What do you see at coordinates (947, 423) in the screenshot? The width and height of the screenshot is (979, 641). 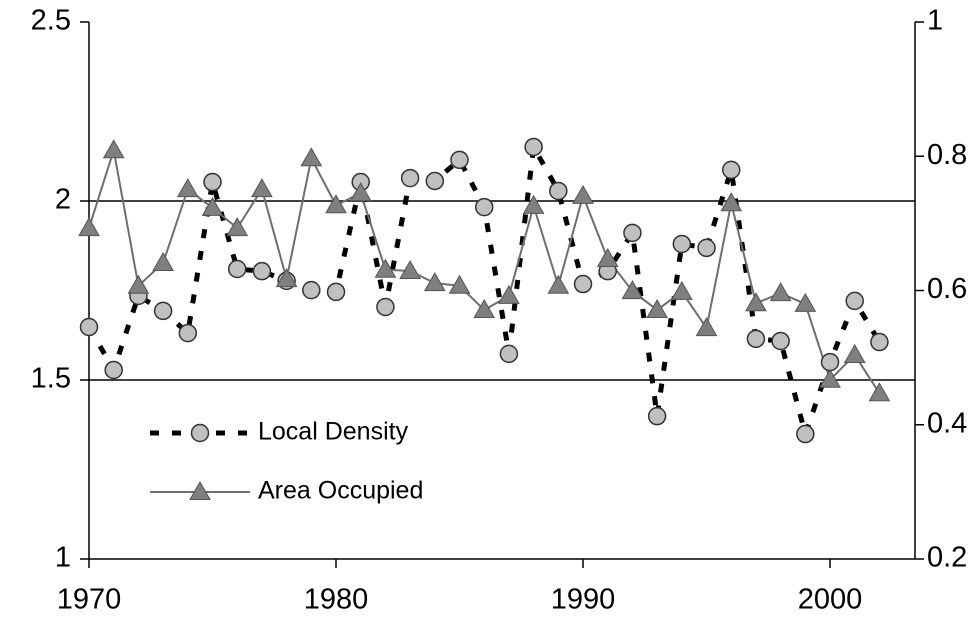 I see `y2-tick-label: 0.4` at bounding box center [947, 423].